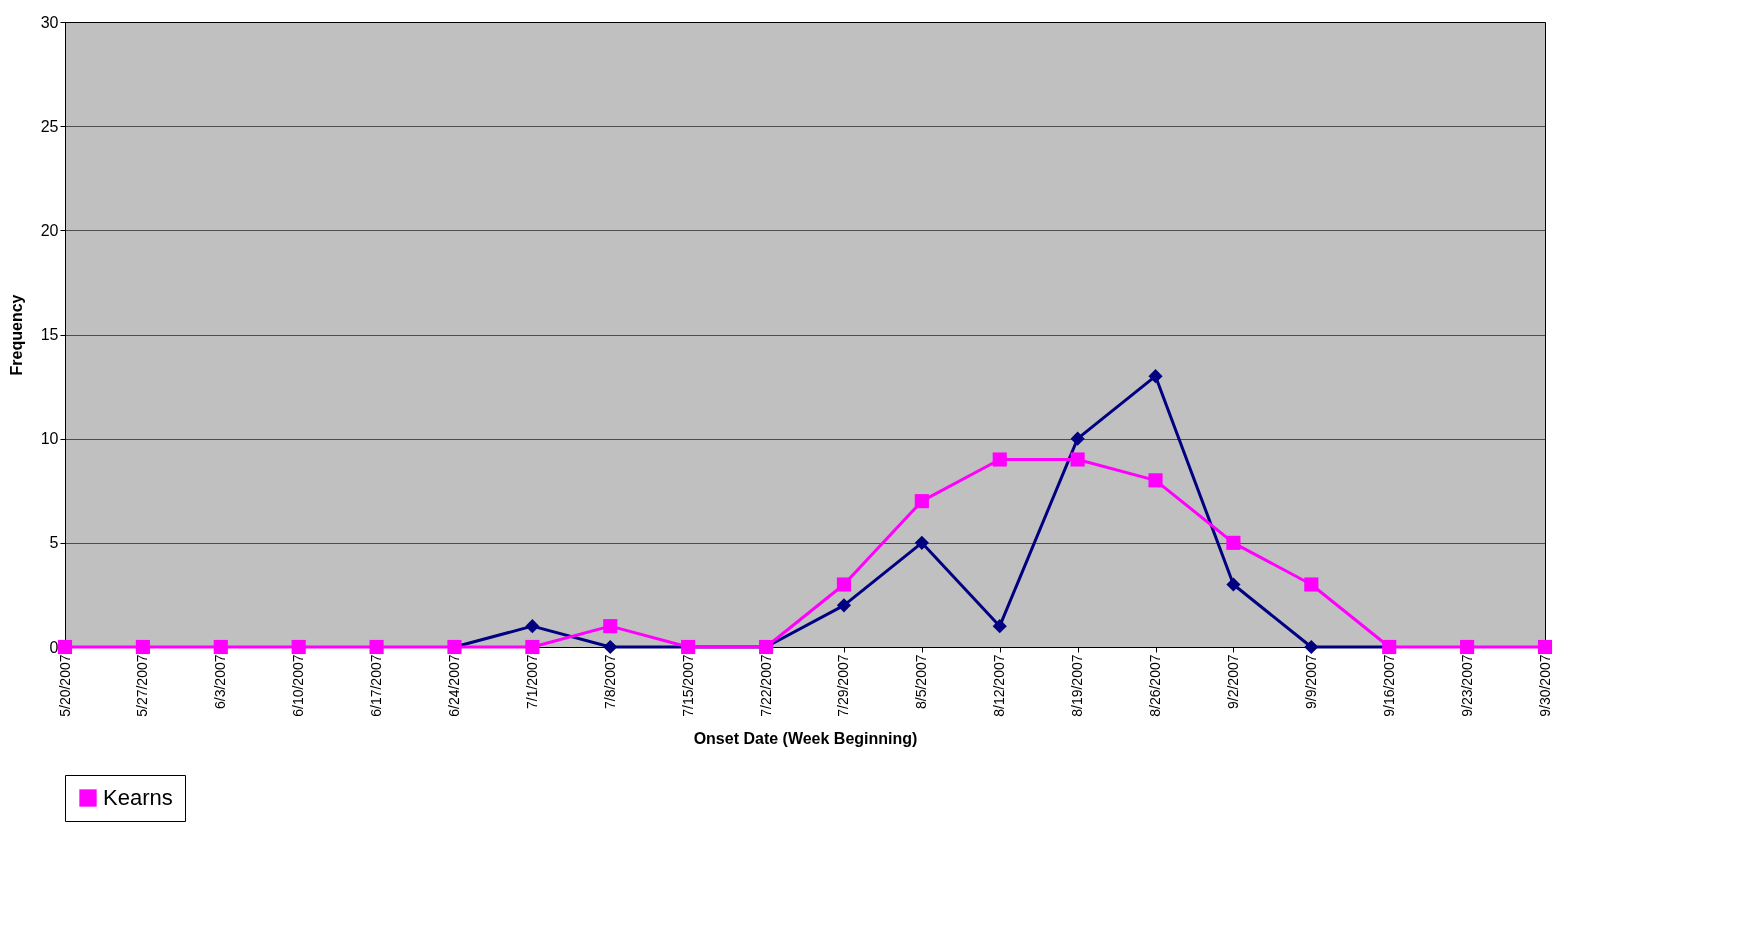  I want to click on x-tick-label: 9/30/2007, so click(1544, 685).